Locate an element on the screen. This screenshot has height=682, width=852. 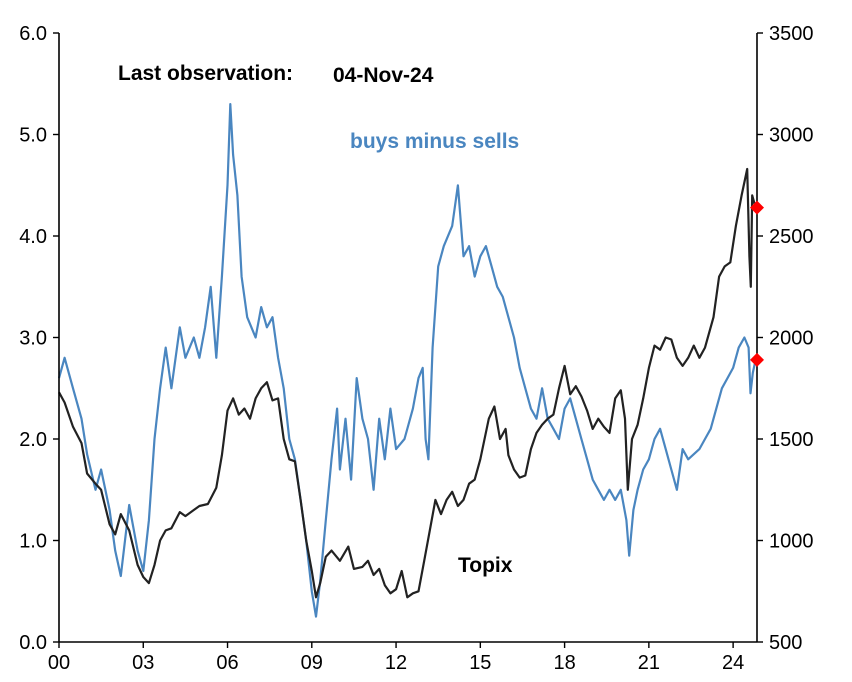
last-value-marker-buys-minus-sells is located at coordinates (757, 359).